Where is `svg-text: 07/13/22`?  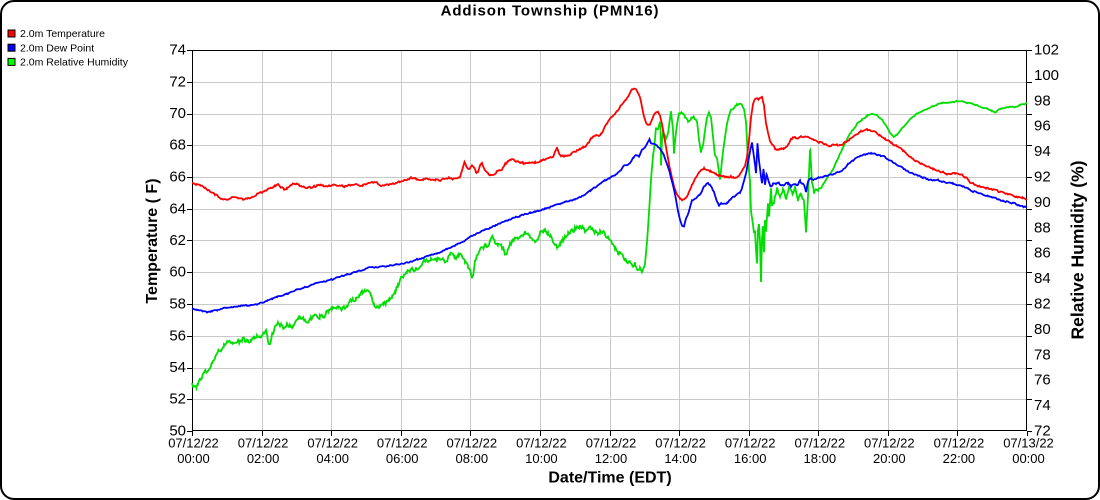 svg-text: 07/13/22 is located at coordinates (1028, 443).